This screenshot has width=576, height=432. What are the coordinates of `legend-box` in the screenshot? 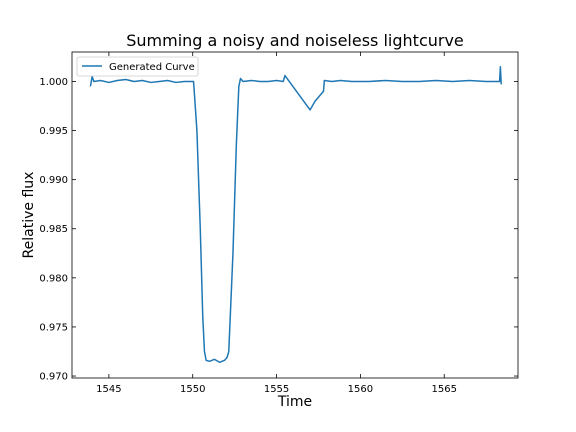 It's located at (137, 66).